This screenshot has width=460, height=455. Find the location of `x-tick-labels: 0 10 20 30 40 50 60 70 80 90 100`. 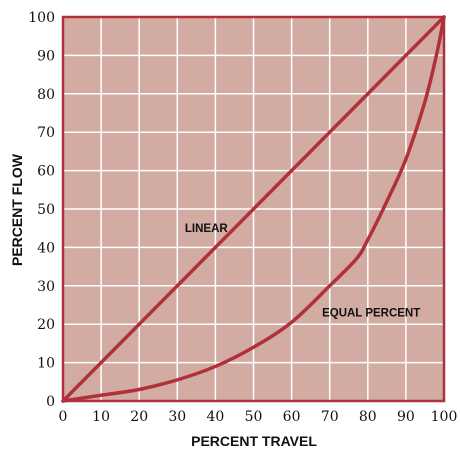

x-tick-labels: 0 10 20 30 40 50 60 70 80 90 100 is located at coordinates (258, 417).